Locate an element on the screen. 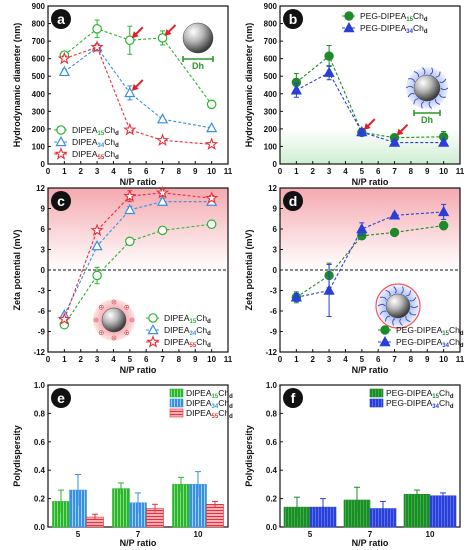  y-axis-title: Zeta potential (mV) is located at coordinates (249, 269).